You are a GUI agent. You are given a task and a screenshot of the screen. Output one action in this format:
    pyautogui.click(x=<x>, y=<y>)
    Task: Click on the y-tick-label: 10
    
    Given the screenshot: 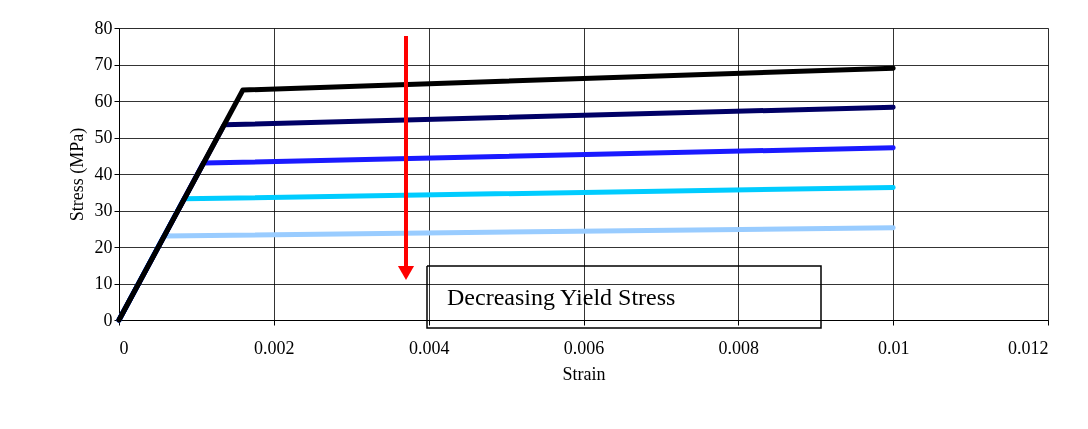 What is the action you would take?
    pyautogui.click(x=103, y=283)
    